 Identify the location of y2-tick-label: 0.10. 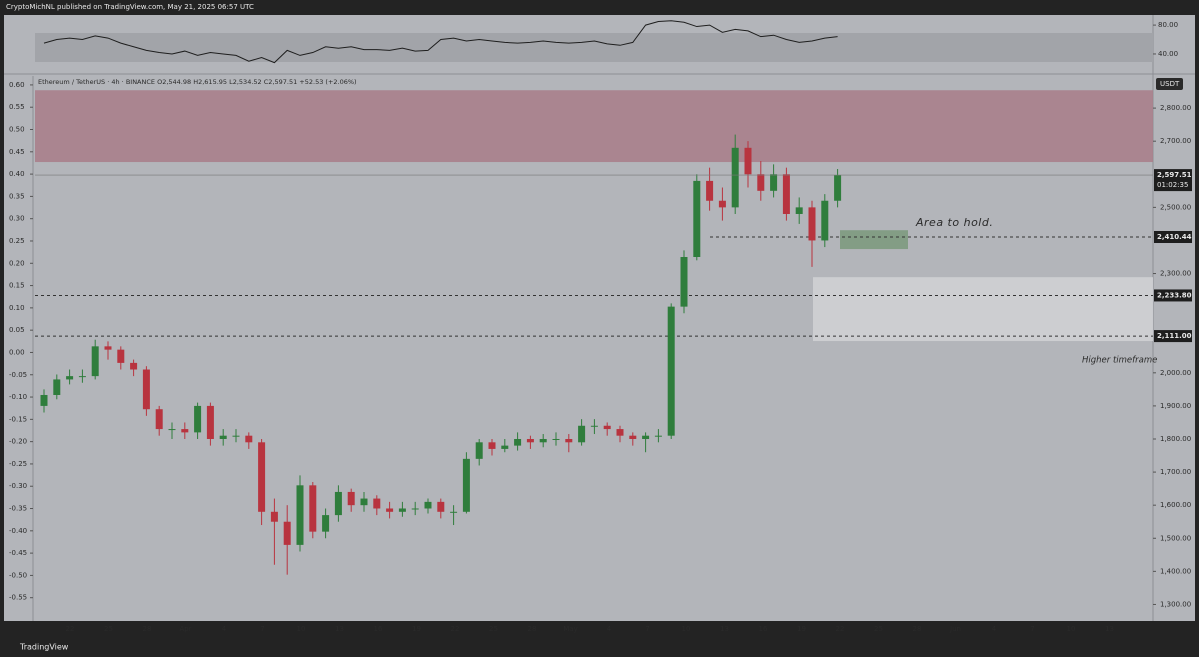
(17, 308).